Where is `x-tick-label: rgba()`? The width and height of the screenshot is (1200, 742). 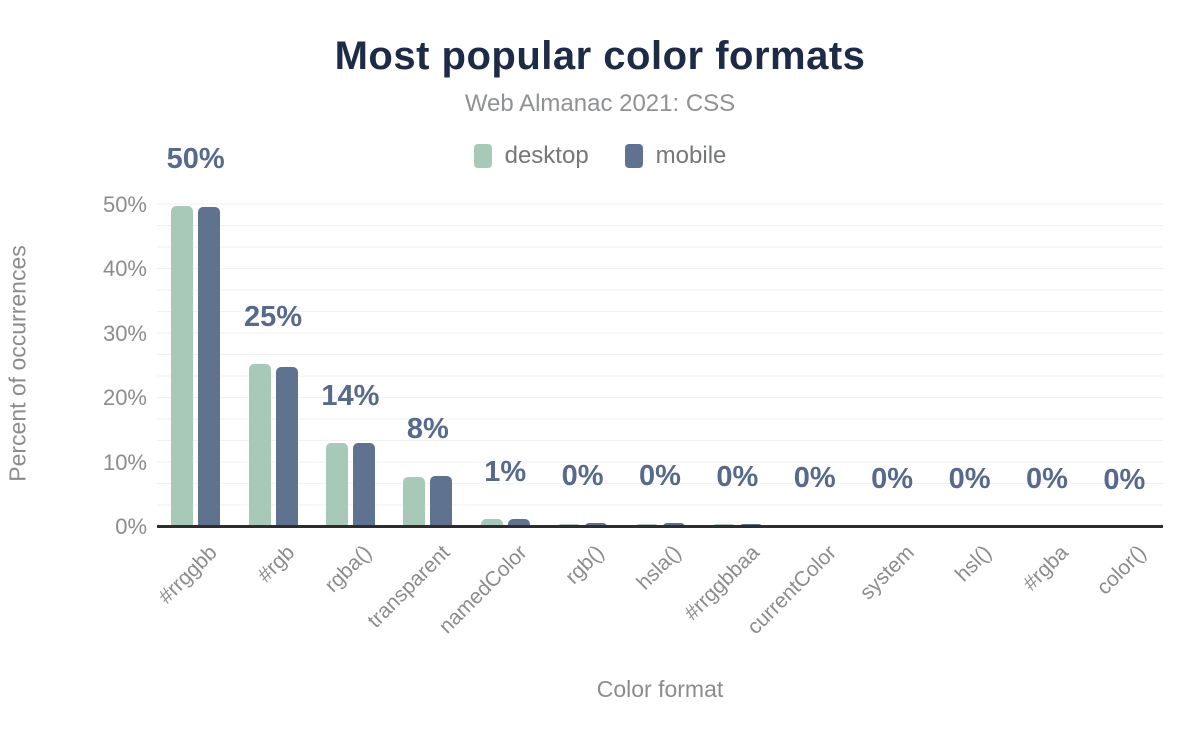
x-tick-label: rgba() is located at coordinates (348, 569).